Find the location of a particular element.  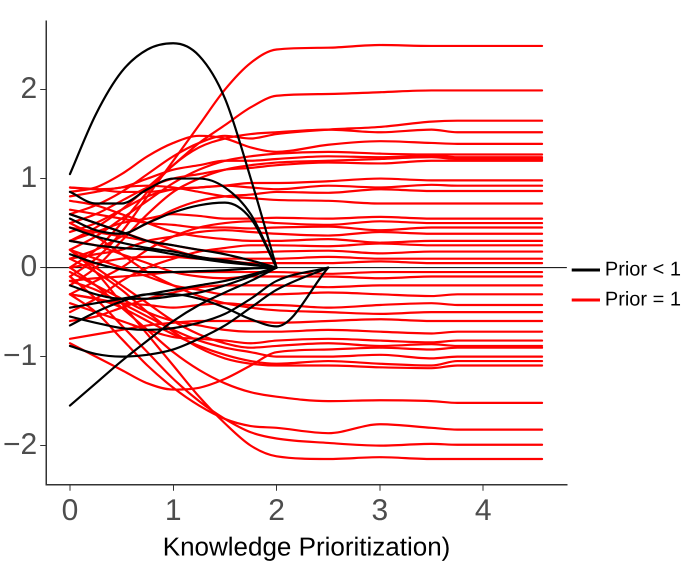

y-tick-label: −1 is located at coordinates (20, 355).